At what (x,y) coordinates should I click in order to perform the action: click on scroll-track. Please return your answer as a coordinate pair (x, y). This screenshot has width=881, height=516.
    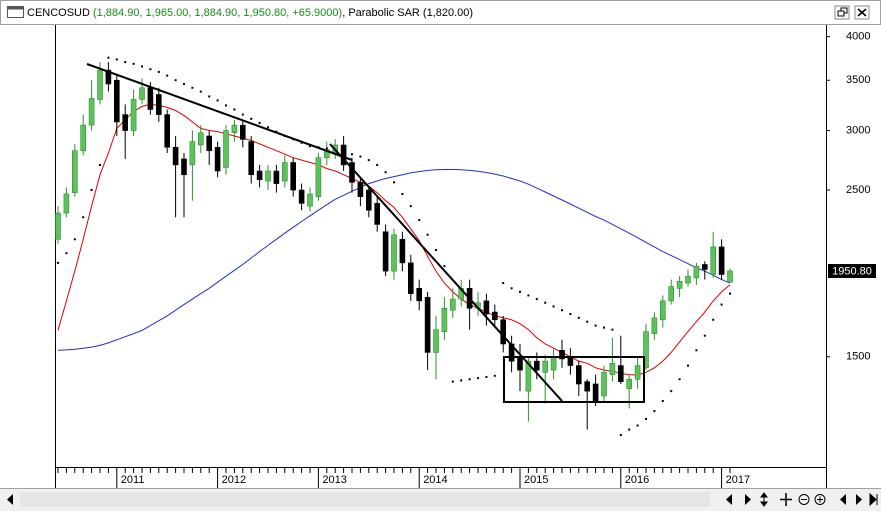
    Looking at the image, I should click on (365, 499).